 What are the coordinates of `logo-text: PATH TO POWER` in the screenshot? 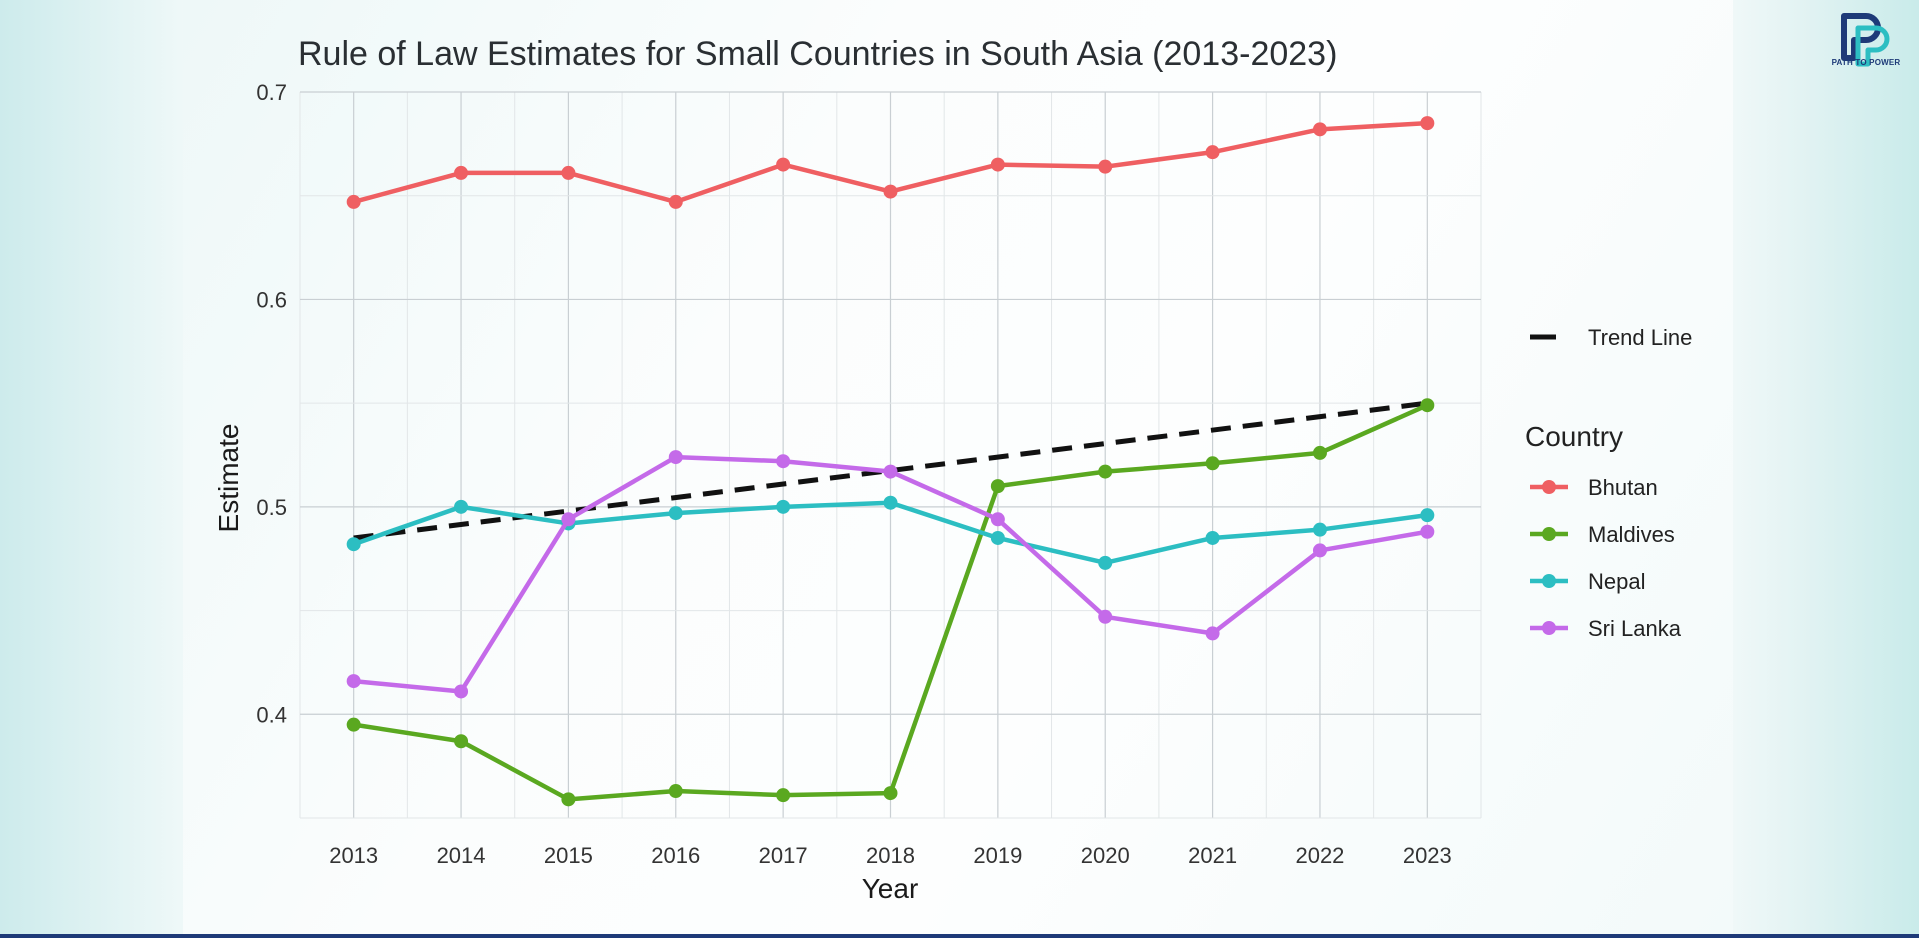 It's located at (1866, 62).